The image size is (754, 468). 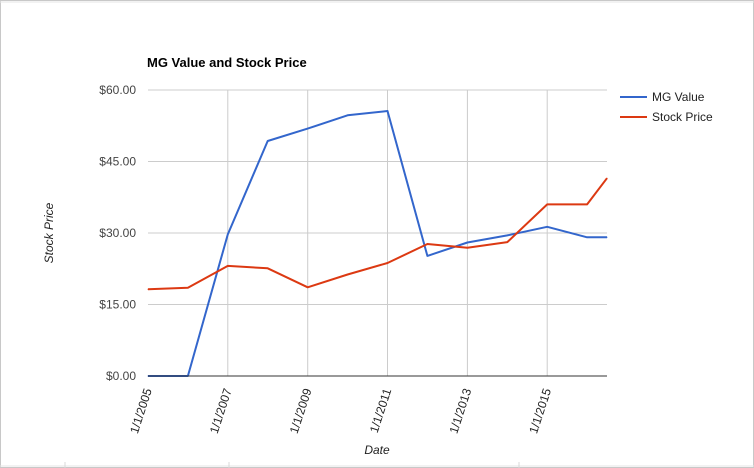 What do you see at coordinates (682, 117) in the screenshot?
I see `legend-label: Stock Price` at bounding box center [682, 117].